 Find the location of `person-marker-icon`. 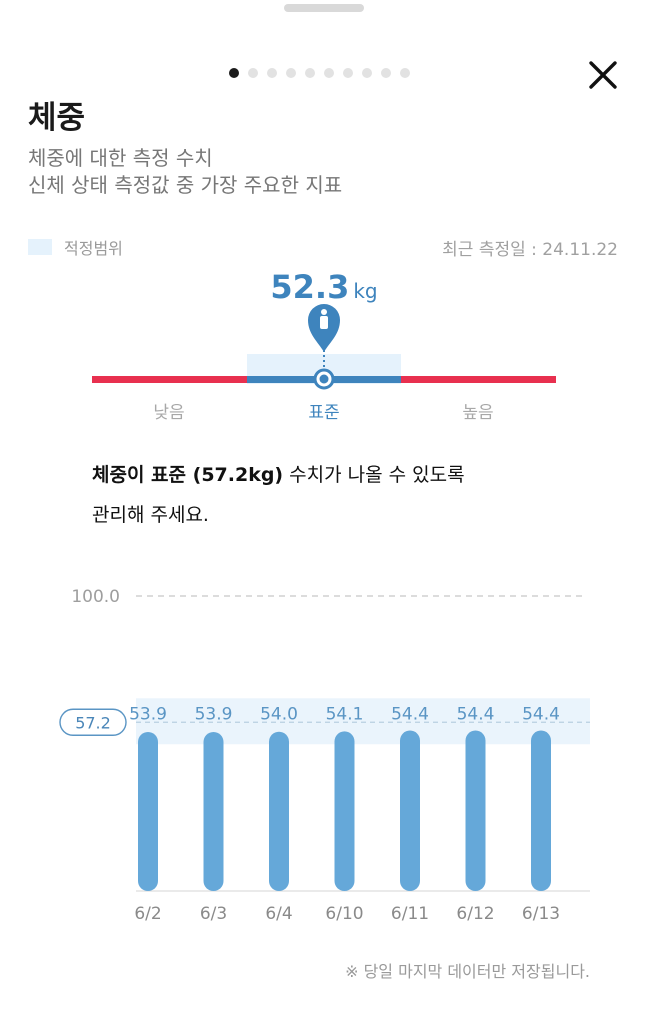

person-marker-icon is located at coordinates (324, 347).